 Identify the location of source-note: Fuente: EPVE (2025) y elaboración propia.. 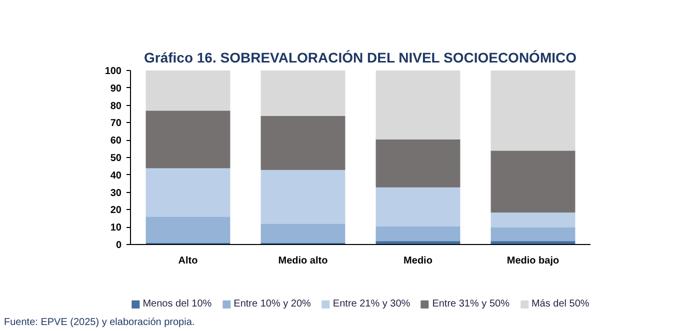
(99, 323).